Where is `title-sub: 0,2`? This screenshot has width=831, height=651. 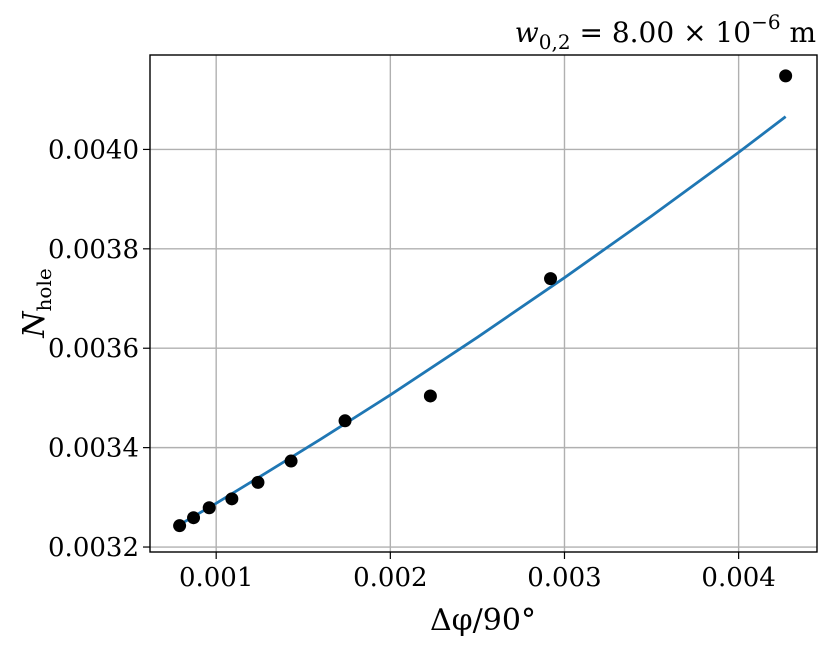
title-sub: 0,2 is located at coordinates (555, 42).